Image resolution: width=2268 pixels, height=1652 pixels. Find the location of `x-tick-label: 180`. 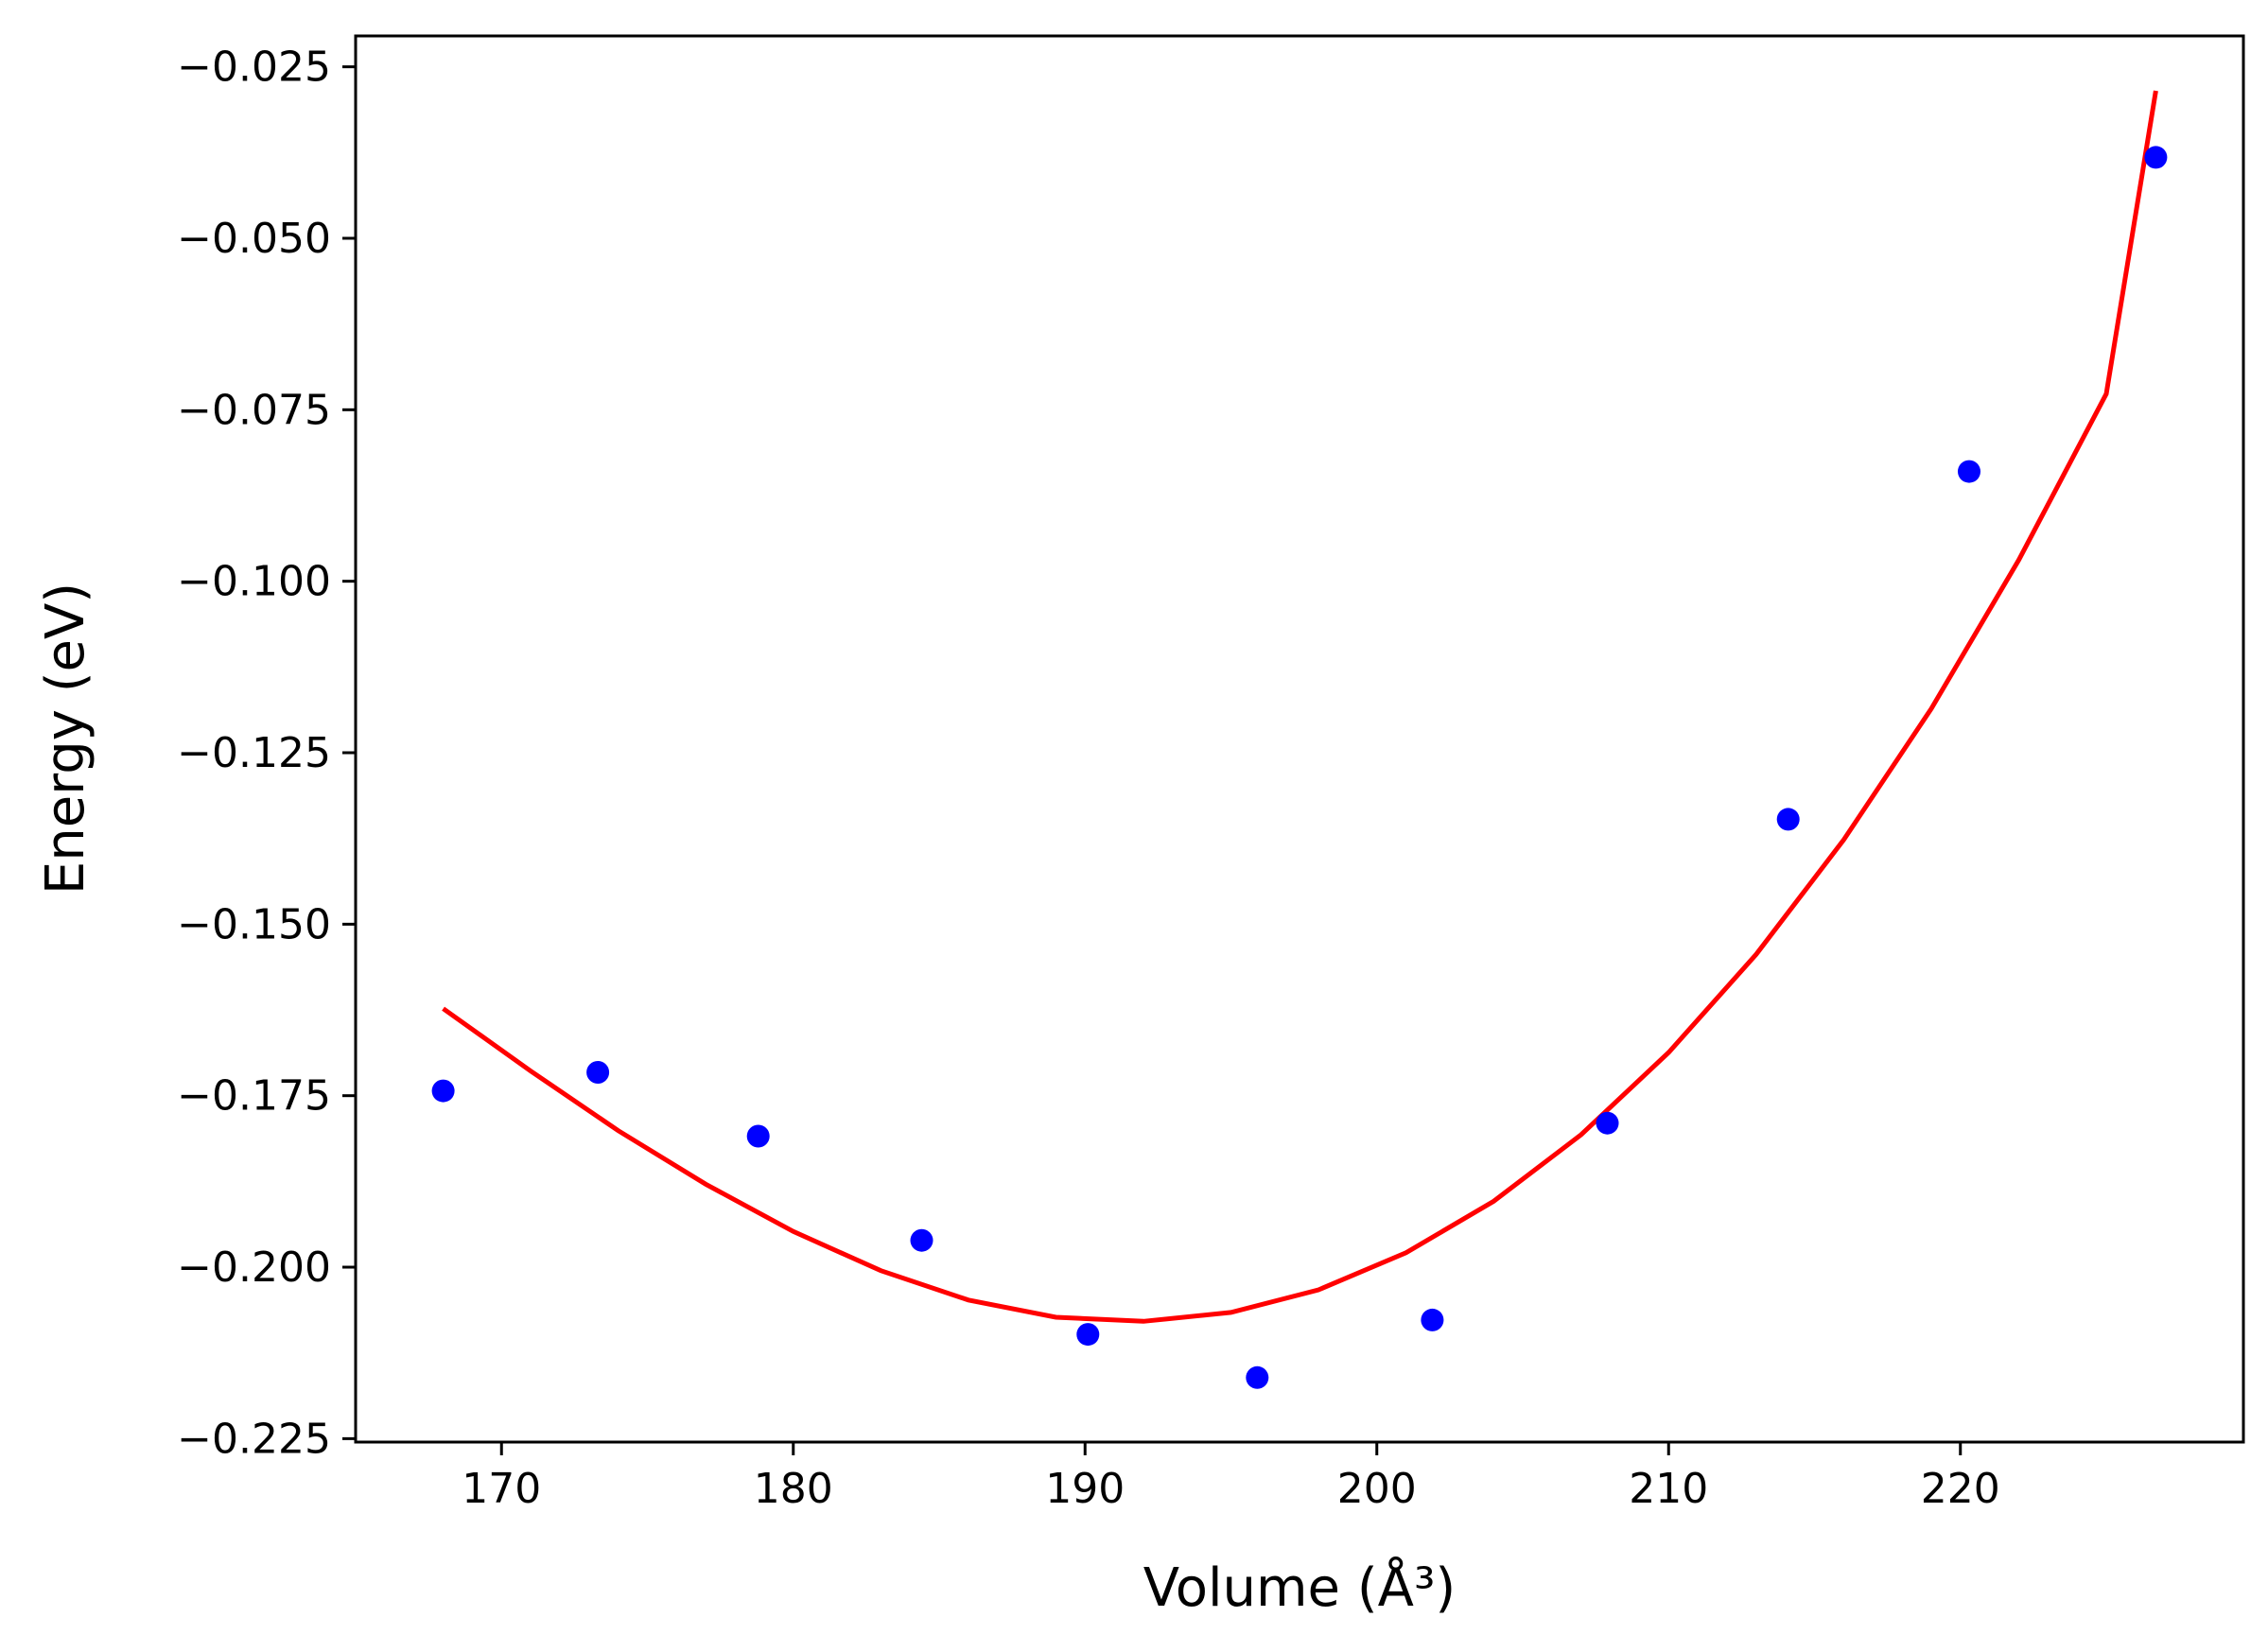

x-tick-label: 180 is located at coordinates (793, 1489).